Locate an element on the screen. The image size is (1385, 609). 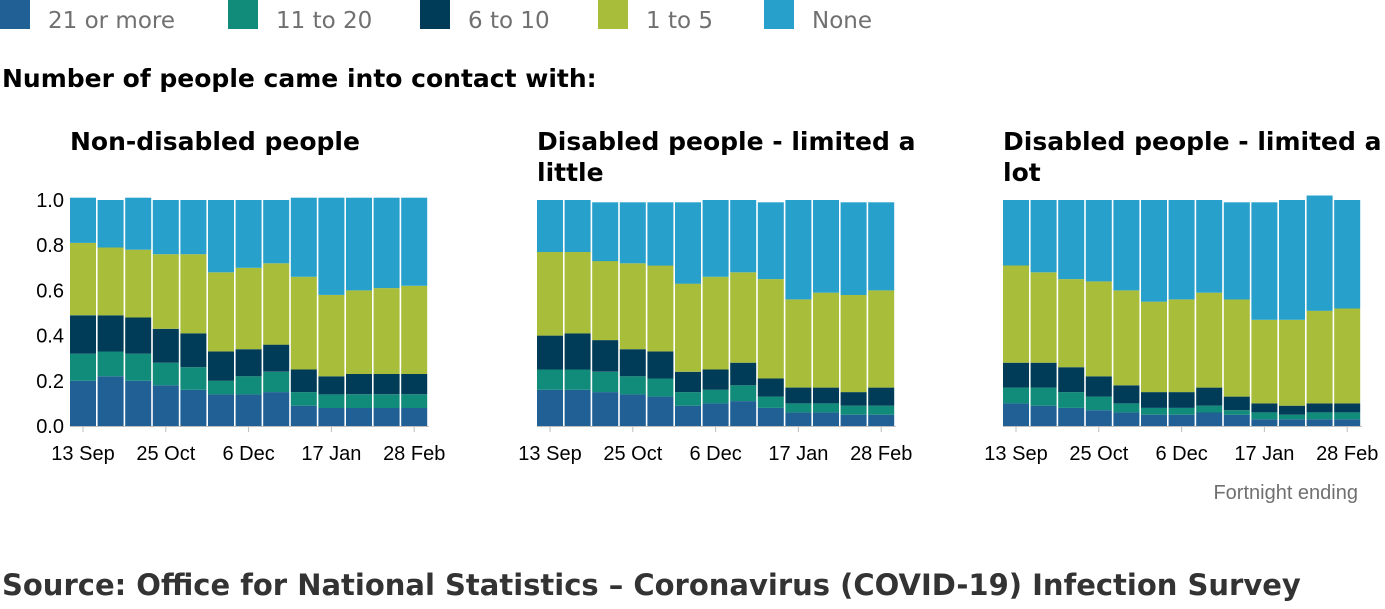
y-tick-label: 0.0 is located at coordinates (50, 427).